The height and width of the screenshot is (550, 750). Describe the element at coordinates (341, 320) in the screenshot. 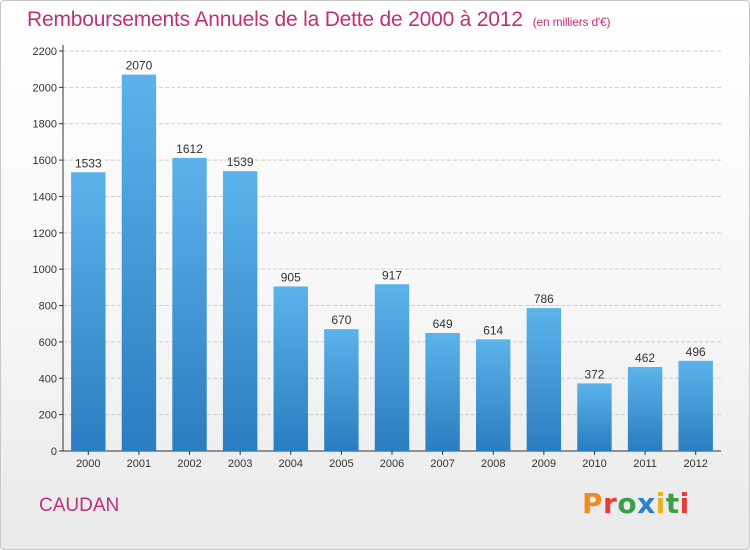

I see `bar-value-label: 670` at that location.